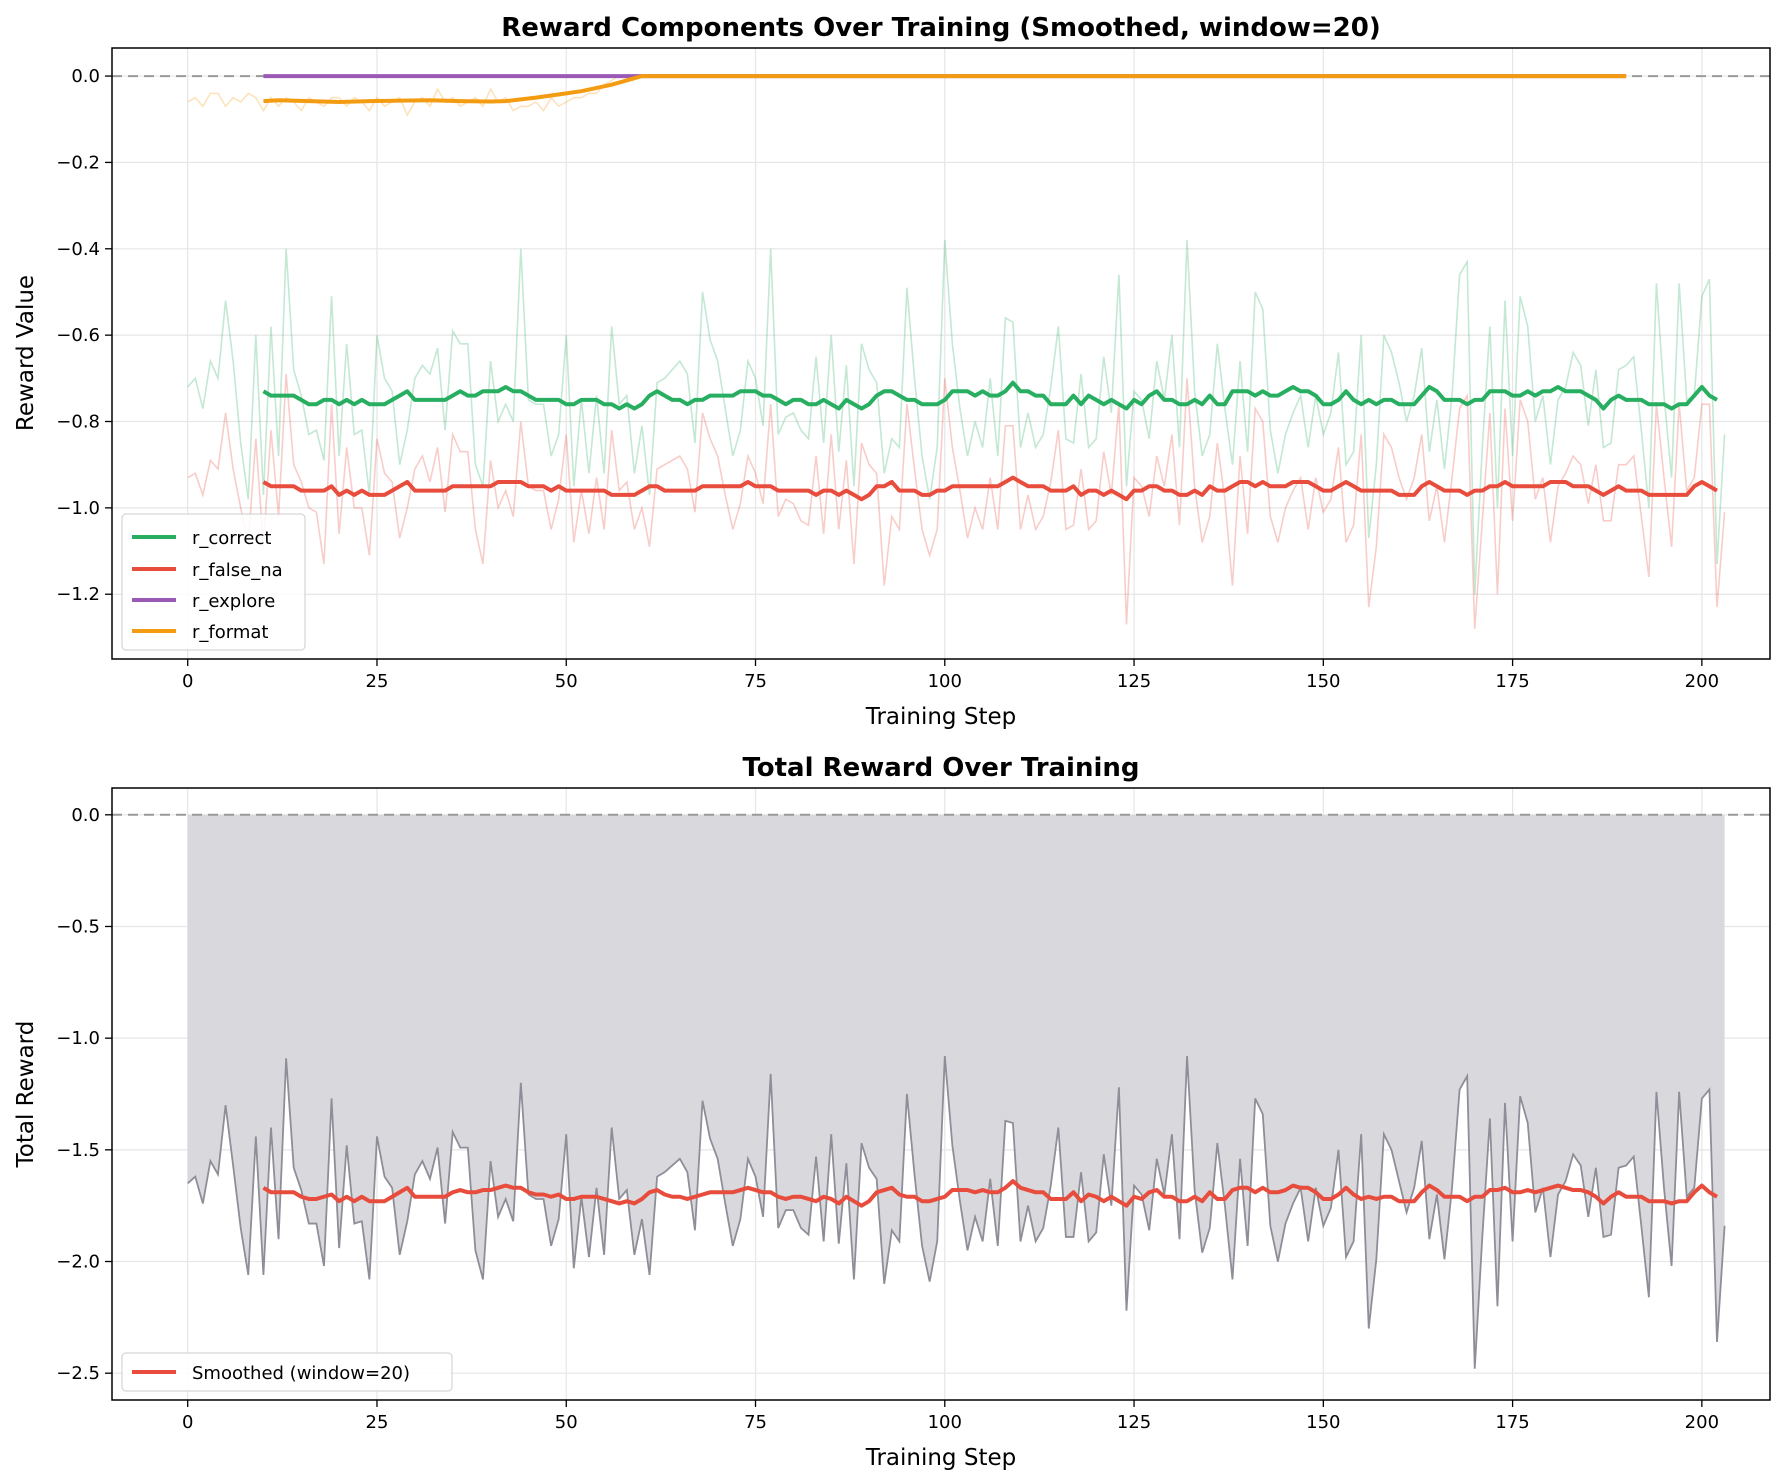 The image size is (1784, 1482). What do you see at coordinates (237, 570) in the screenshot?
I see `legend-label-r-false-na: r_false_na` at bounding box center [237, 570].